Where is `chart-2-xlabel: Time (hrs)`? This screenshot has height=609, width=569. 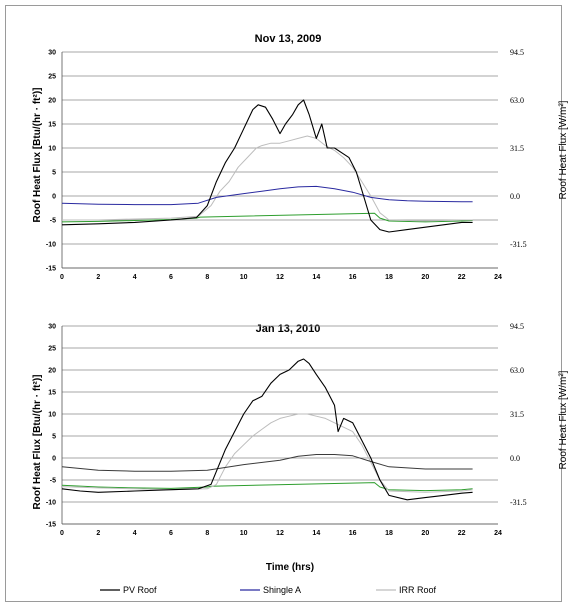
chart-2-xlabel: Time (hrs) is located at coordinates (290, 567).